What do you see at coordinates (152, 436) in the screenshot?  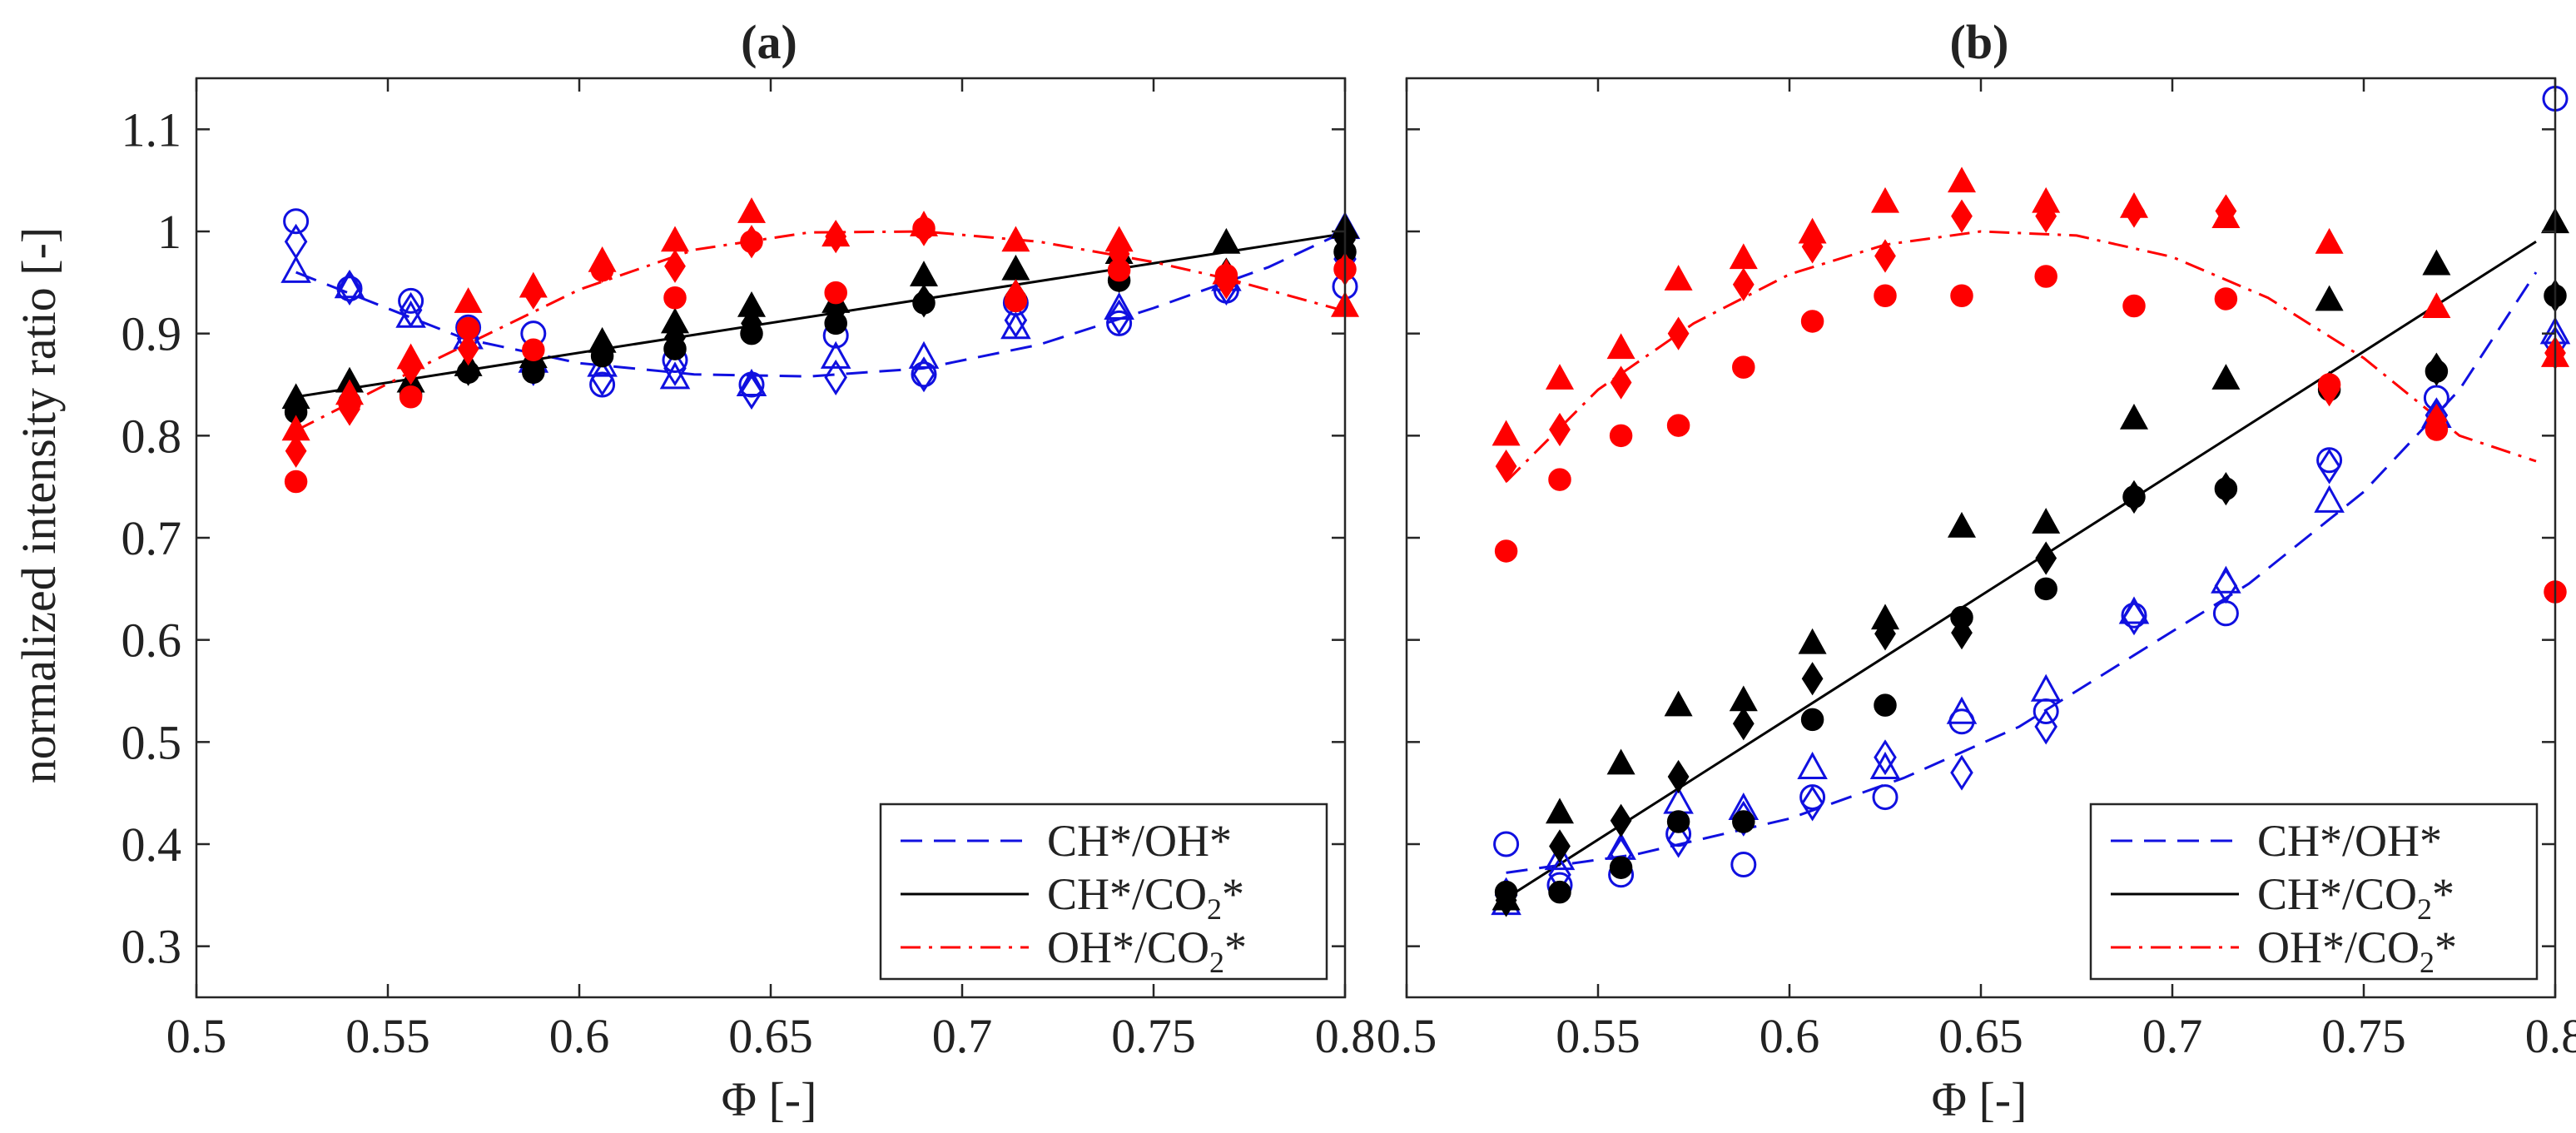 I see `y-tick-label: 0.8` at bounding box center [152, 436].